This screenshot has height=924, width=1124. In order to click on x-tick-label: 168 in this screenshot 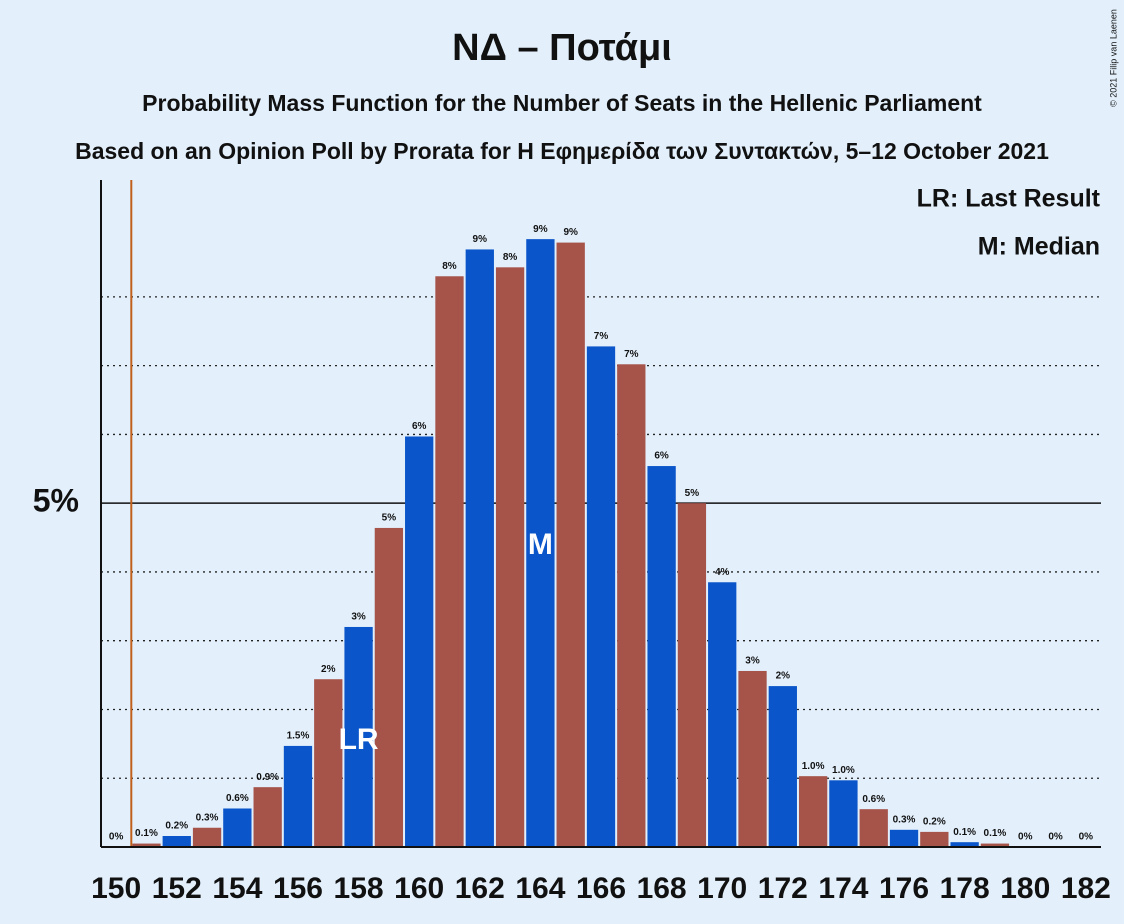, I will do `click(662, 888)`.